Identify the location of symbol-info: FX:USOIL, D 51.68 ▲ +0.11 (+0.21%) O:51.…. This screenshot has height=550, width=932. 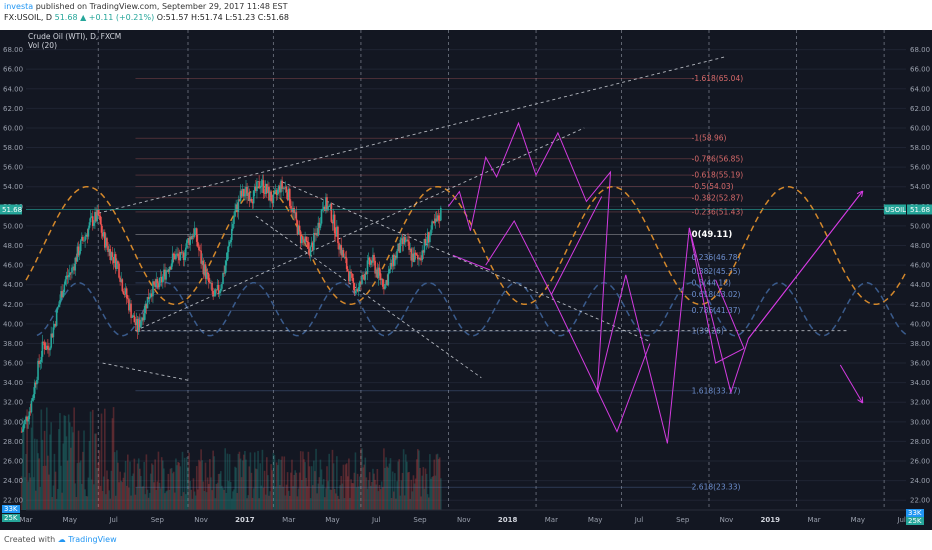
(146, 17).